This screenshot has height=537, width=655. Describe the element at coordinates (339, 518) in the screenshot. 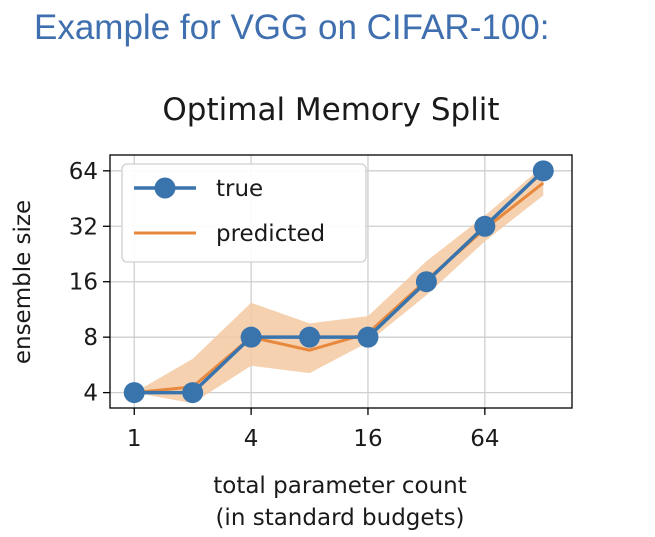

I see `x-axis-label-line2: (in standard budgets)` at that location.